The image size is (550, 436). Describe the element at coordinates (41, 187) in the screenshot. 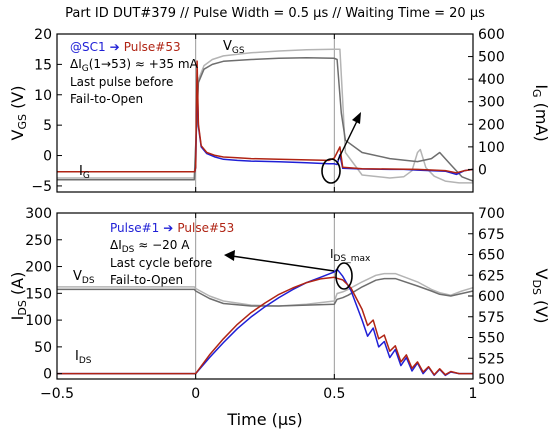

I see `top-left-tick-label: −5` at that location.